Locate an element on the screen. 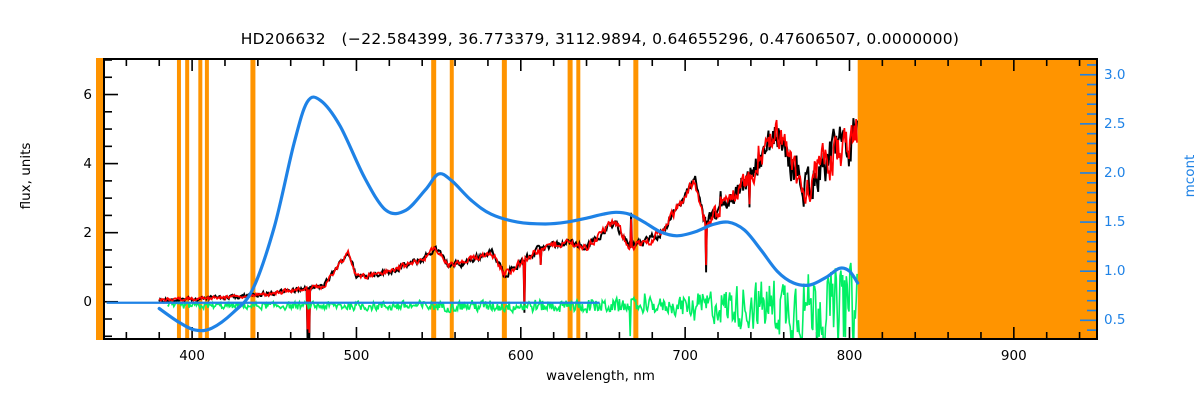 This screenshot has width=1200, height=400. masked-region is located at coordinates (976, 199).